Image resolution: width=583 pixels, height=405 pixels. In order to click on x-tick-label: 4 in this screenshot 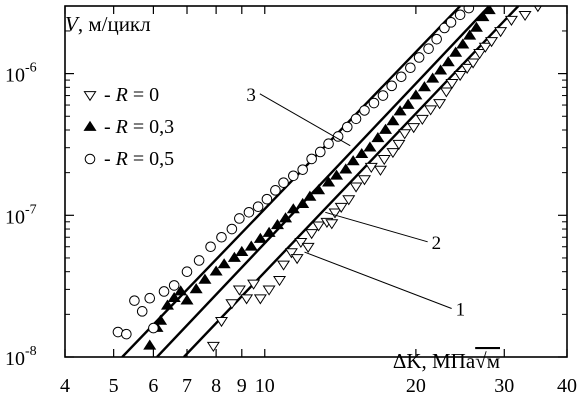, I will do `click(65, 386)`.